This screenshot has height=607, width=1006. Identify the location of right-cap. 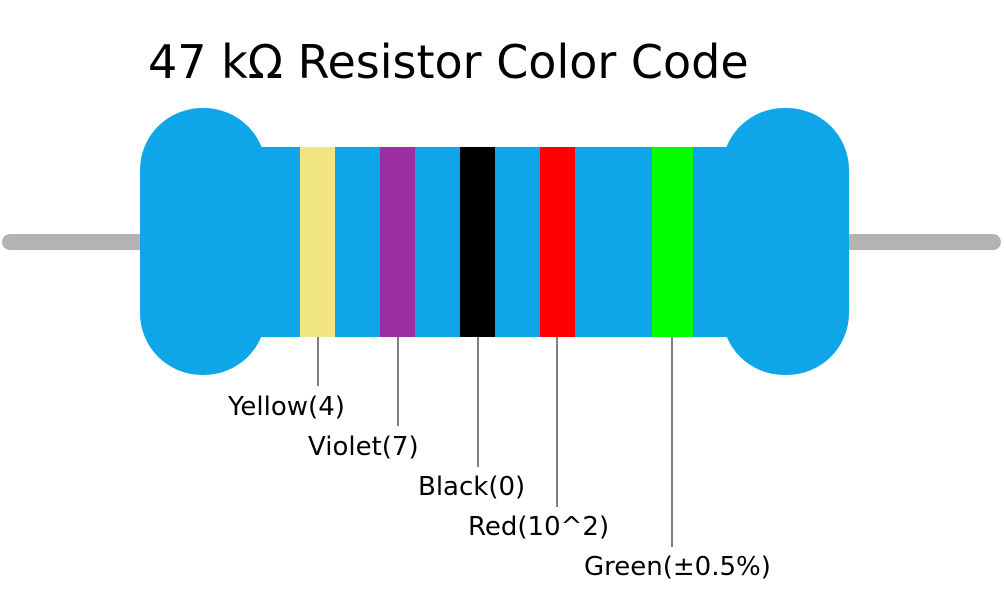
(785, 241).